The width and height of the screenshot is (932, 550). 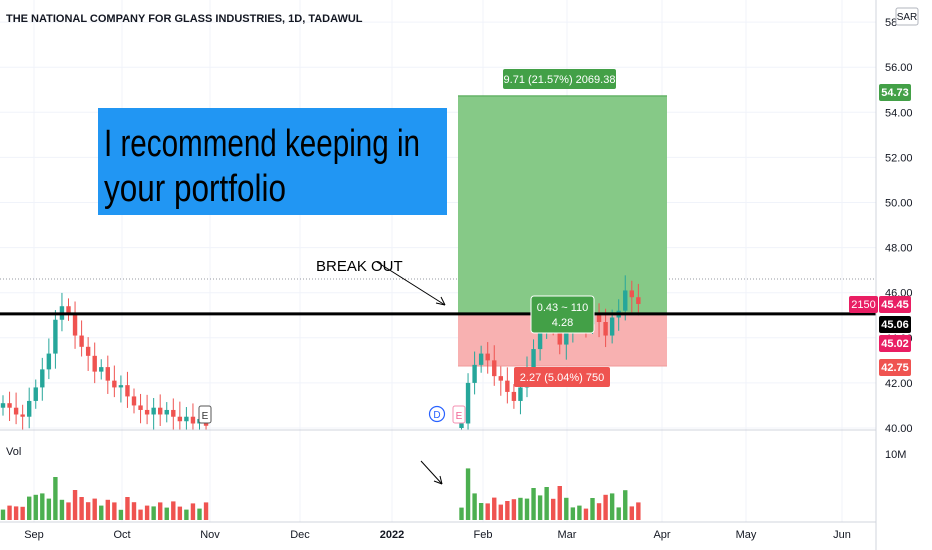 I want to click on earnings-marker-2: E, so click(x=459, y=414).